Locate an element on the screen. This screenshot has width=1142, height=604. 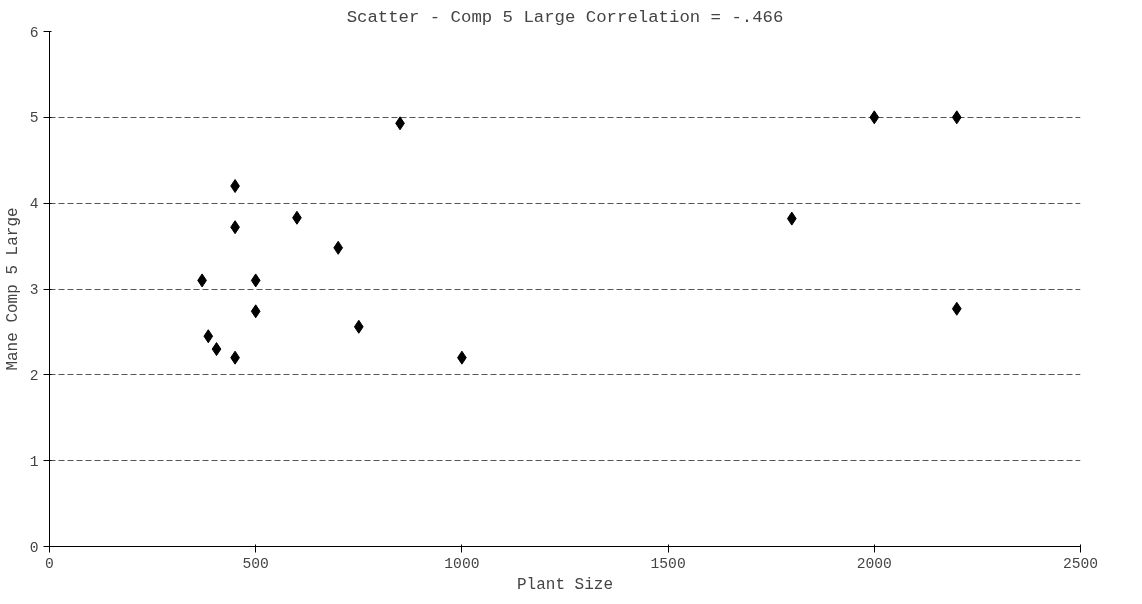
x-tick-label: 0 is located at coordinates (49, 563).